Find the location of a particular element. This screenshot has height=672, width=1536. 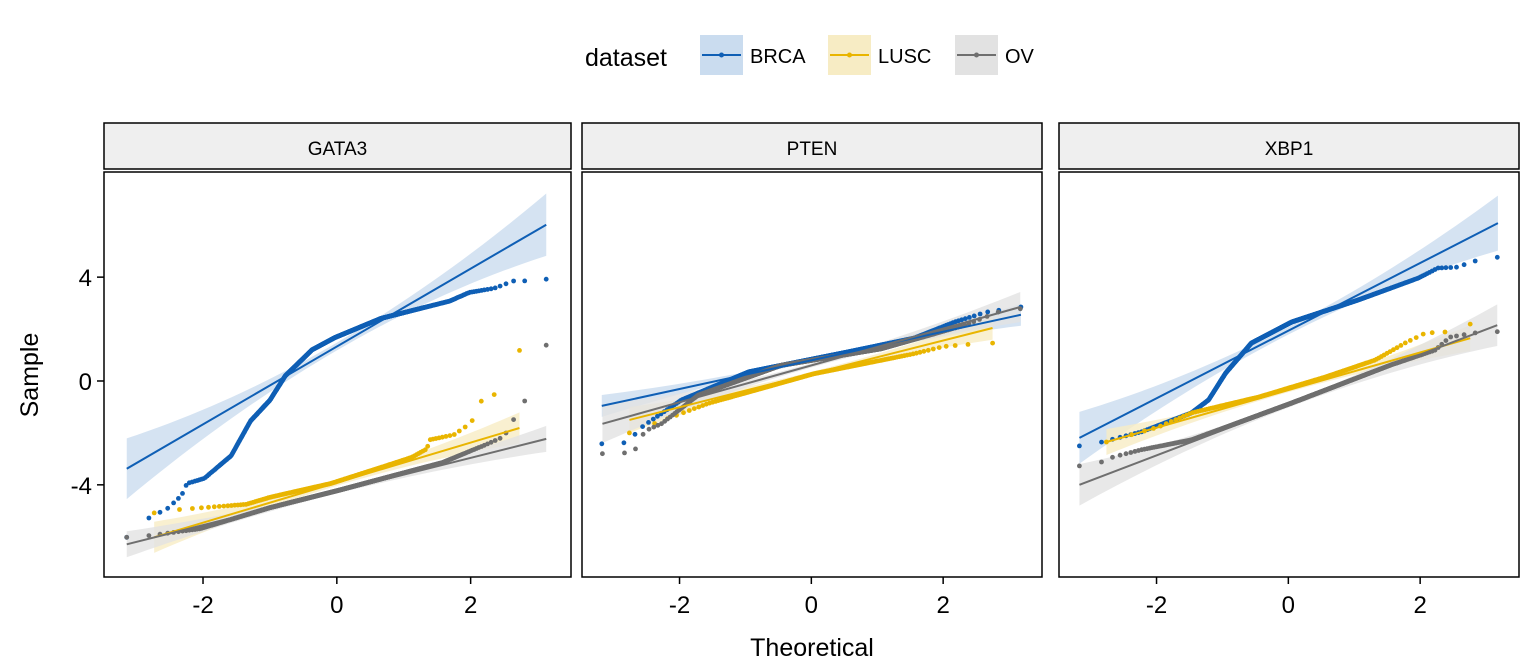

legend-item-brca: BRCA is located at coordinates (753, 55).